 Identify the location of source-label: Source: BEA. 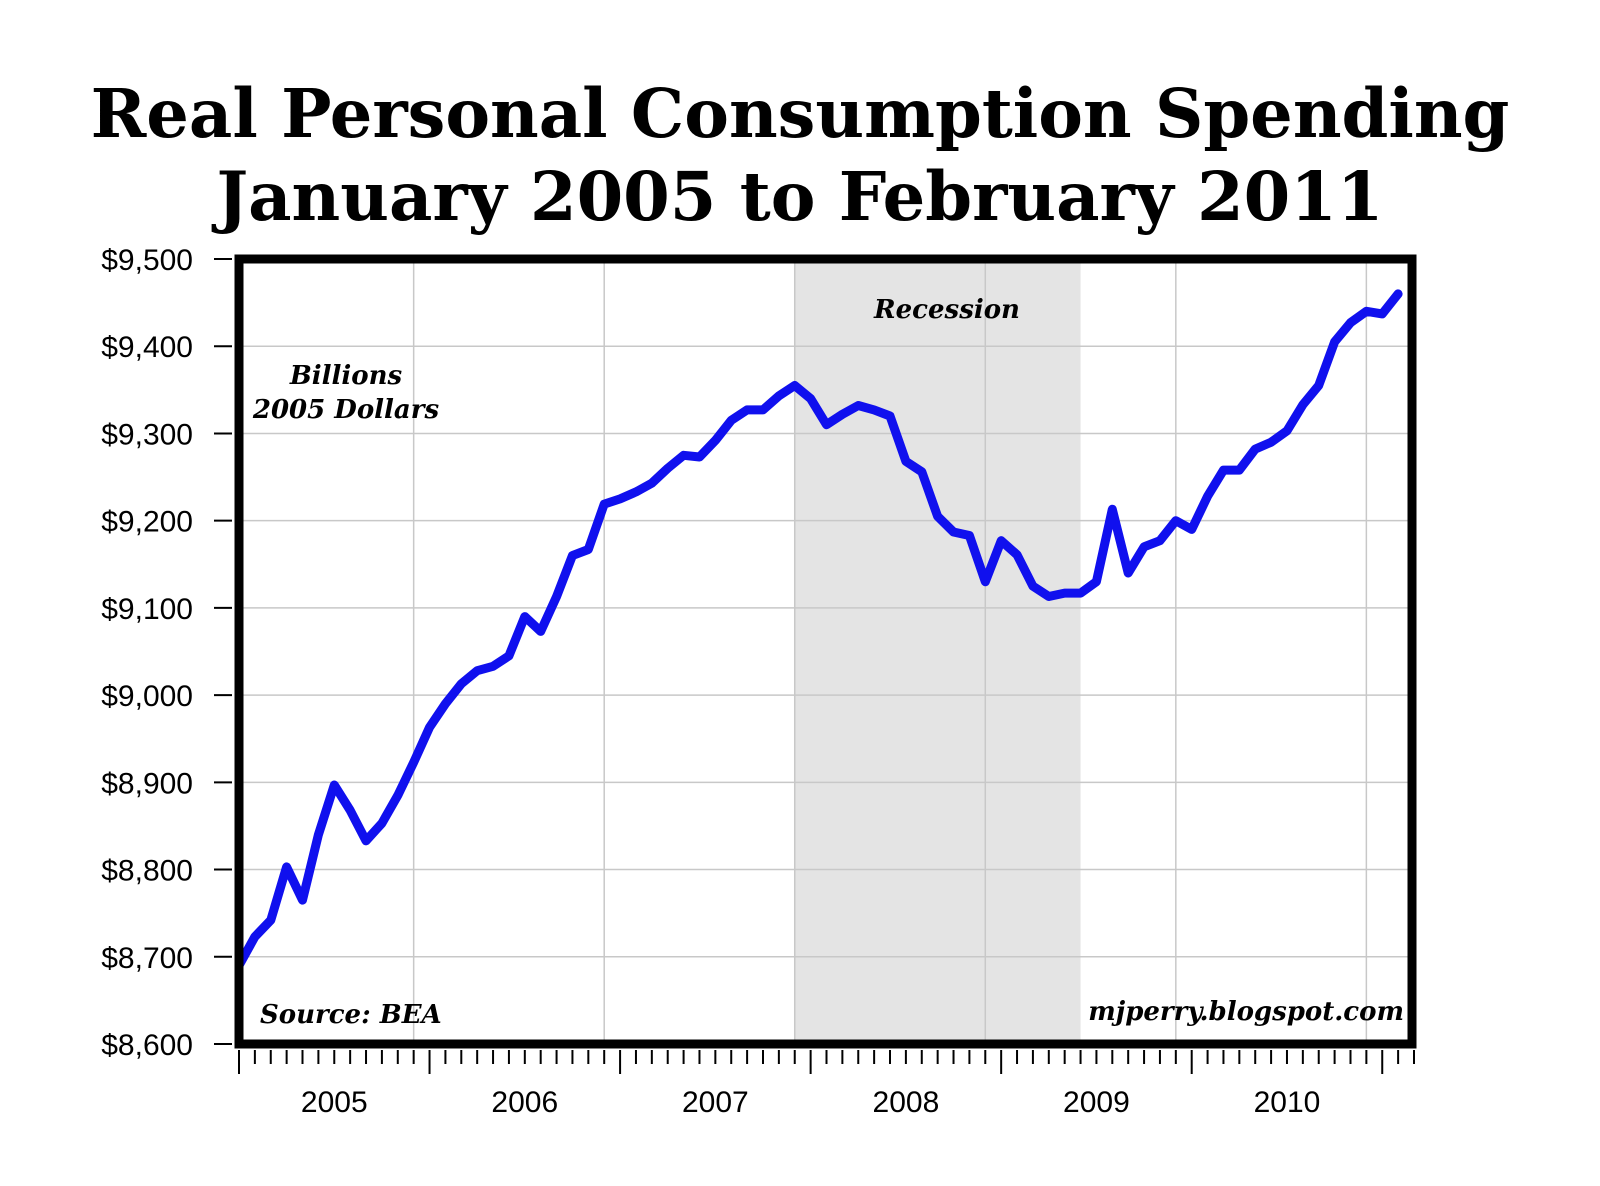
(351, 1015).